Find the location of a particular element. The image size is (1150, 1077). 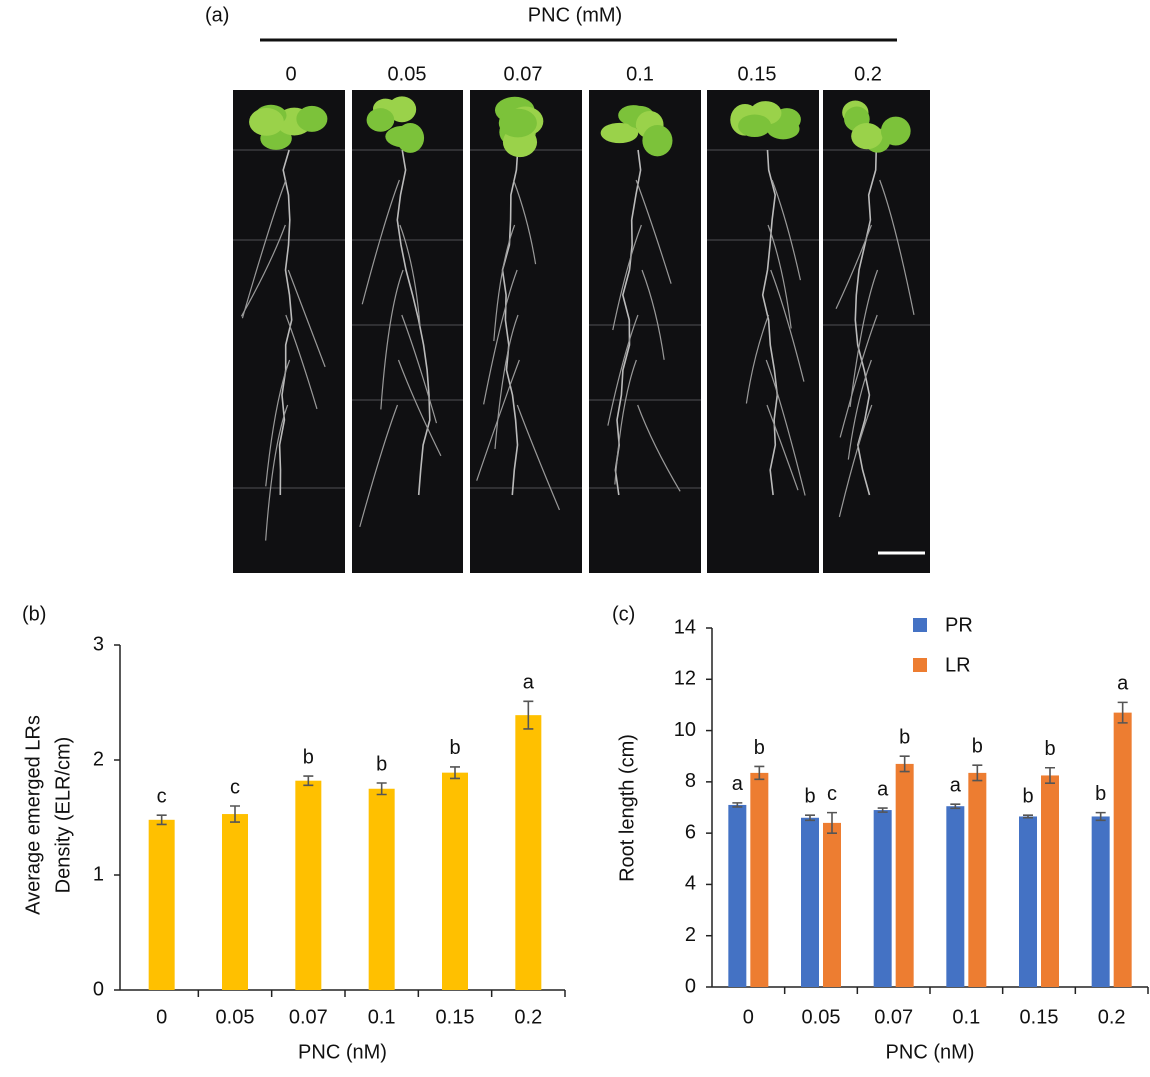

x-tick-label: 0.1 is located at coordinates (382, 1017).